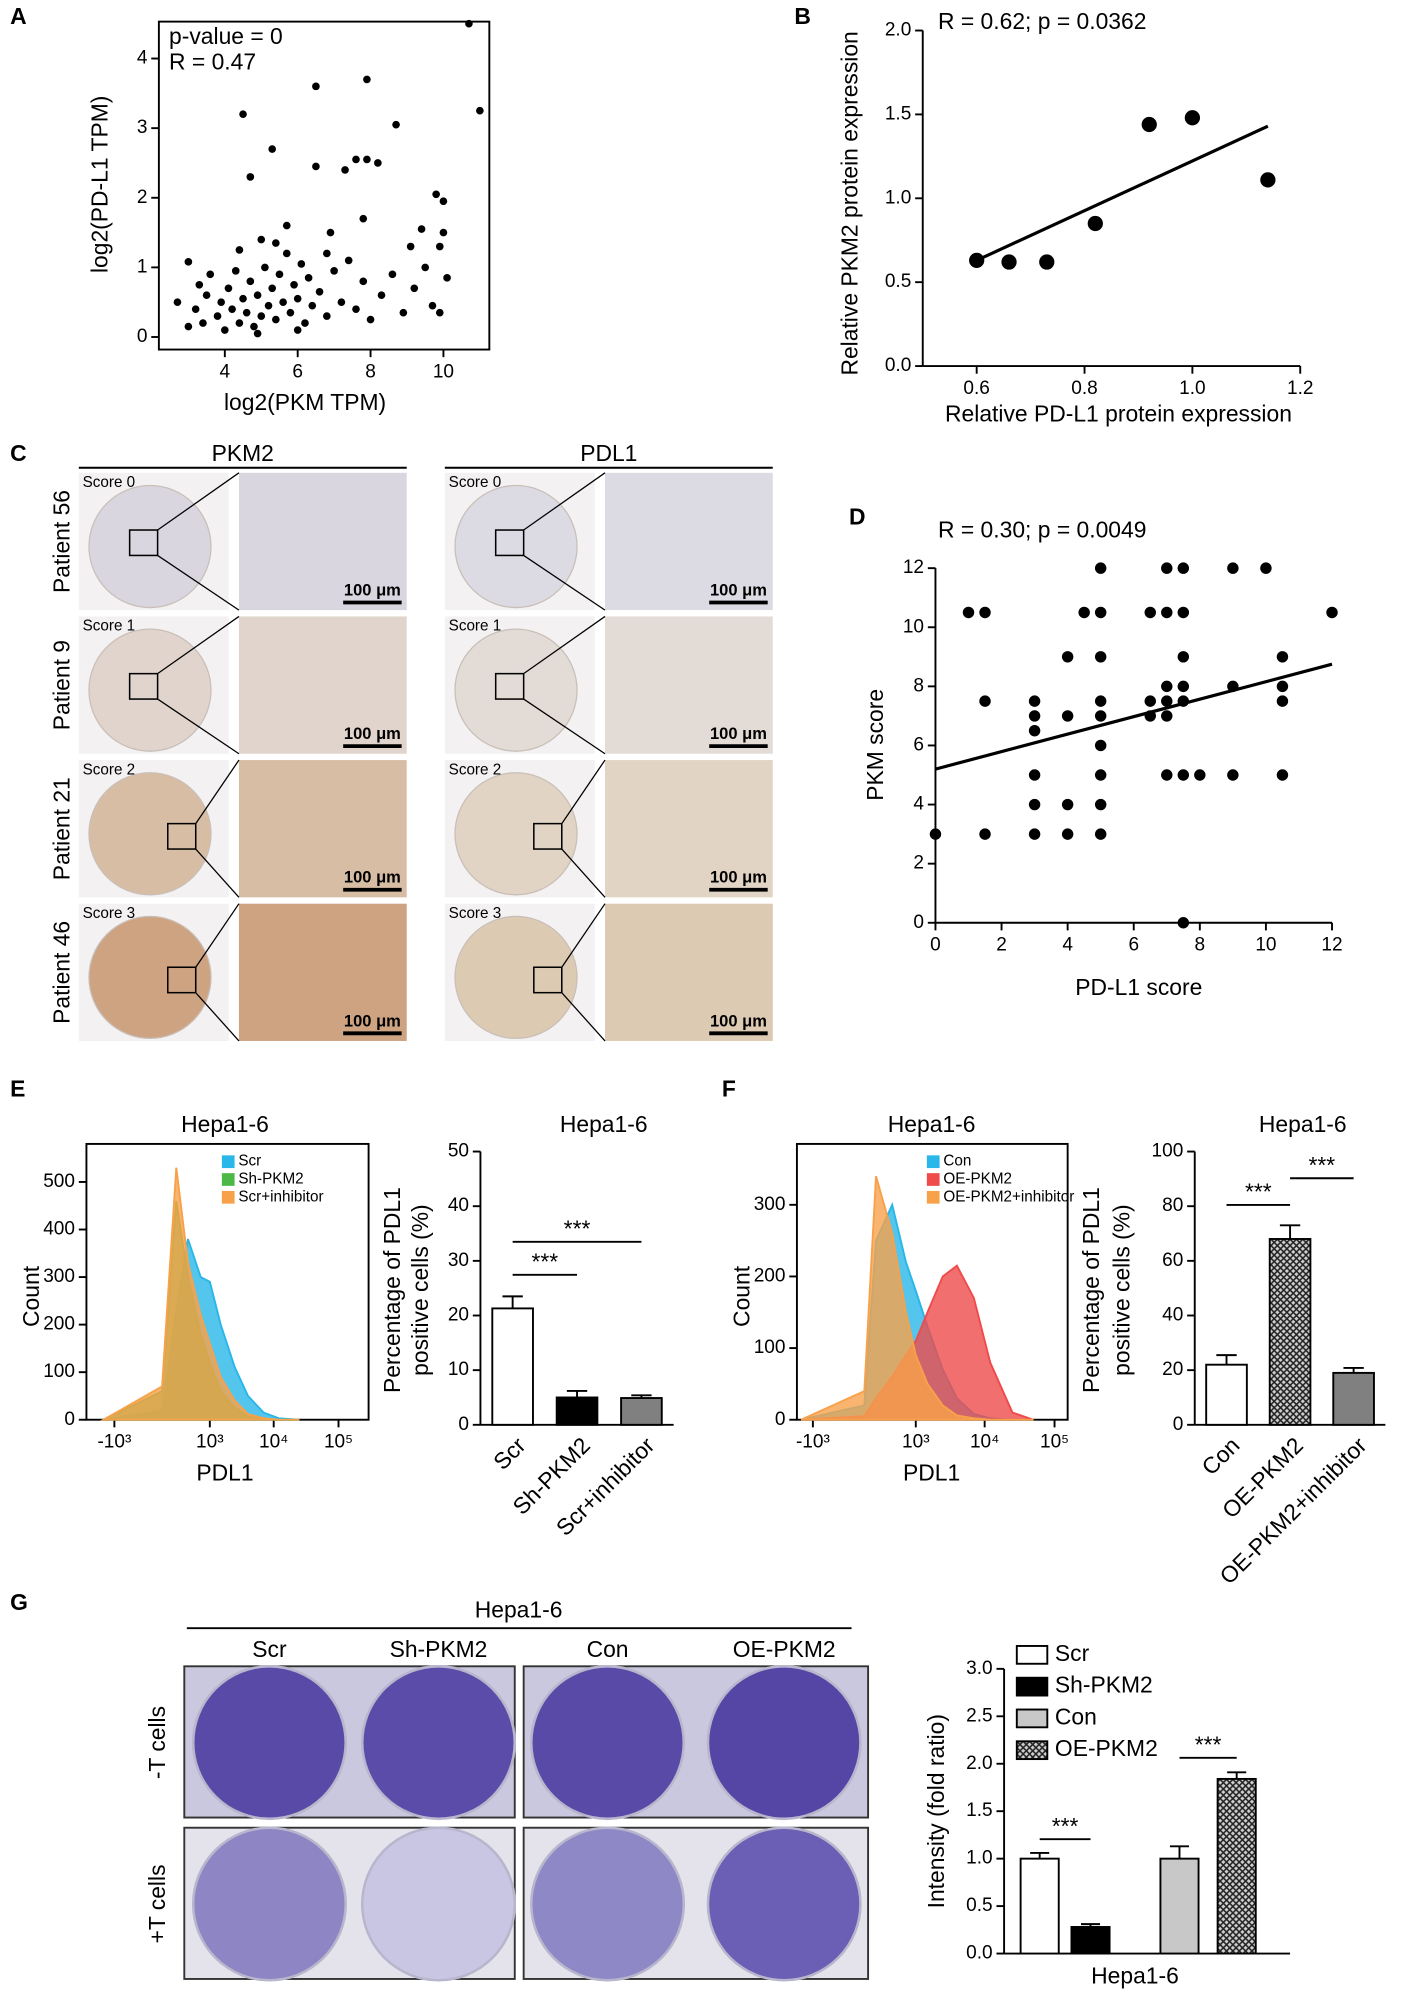  I want to click on y-tick-label: 500, so click(59, 1181).